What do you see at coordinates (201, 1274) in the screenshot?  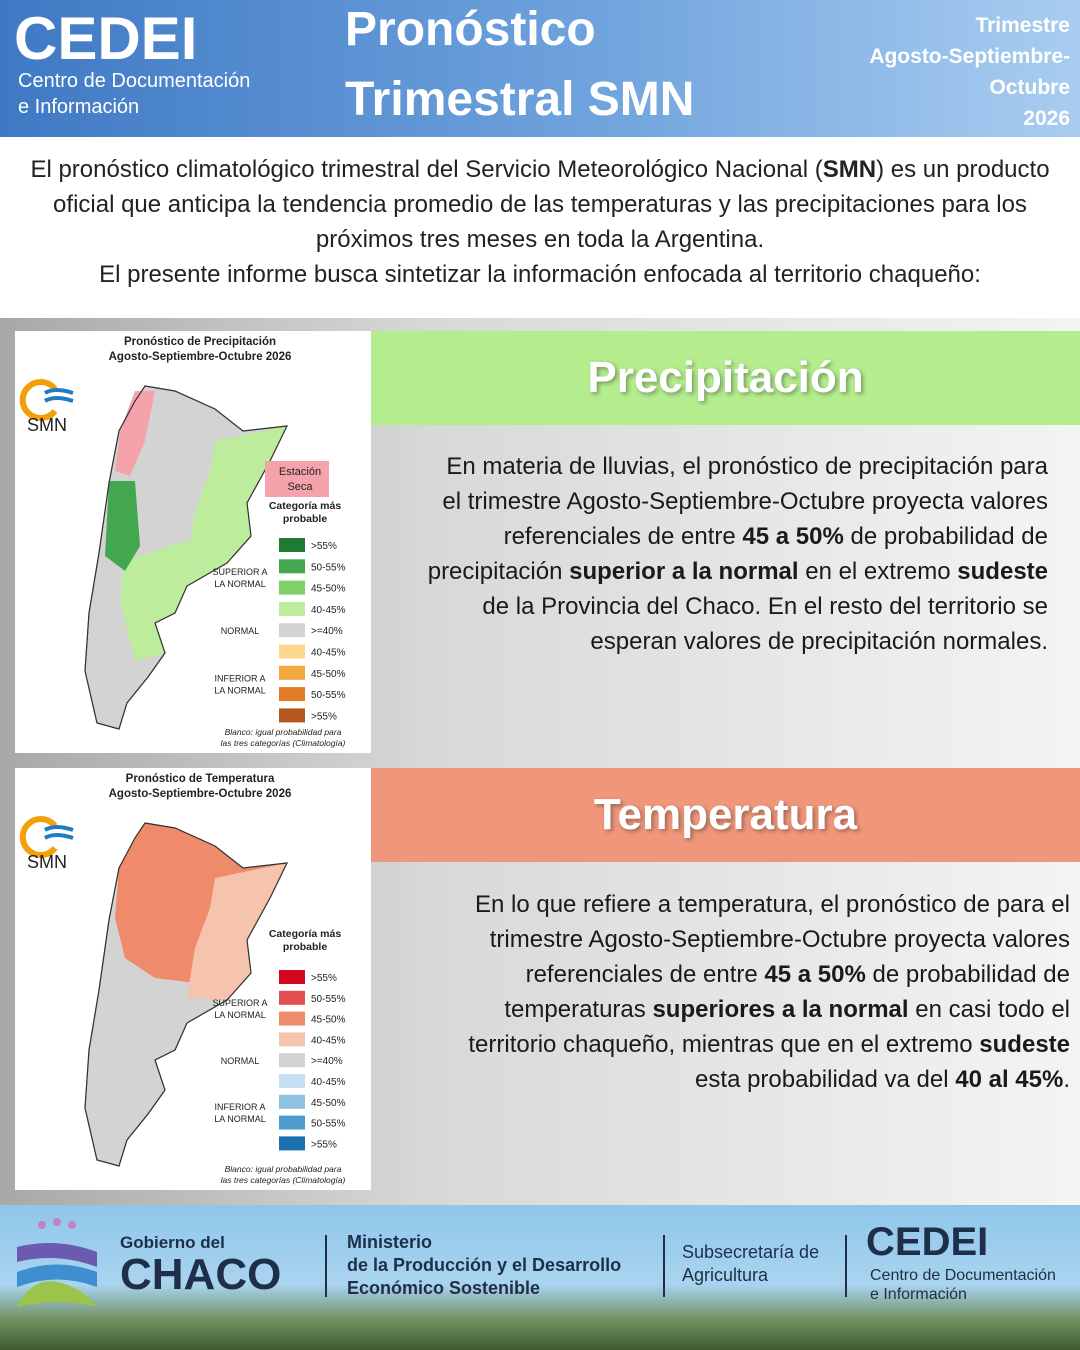 I see `gov-name: CHACO` at bounding box center [201, 1274].